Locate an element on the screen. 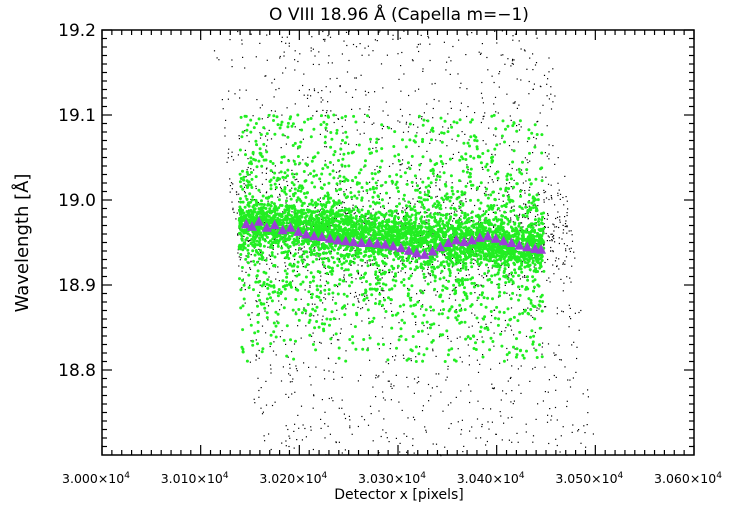  x-tick-label-2: 3.020×104 is located at coordinates (293, 478).